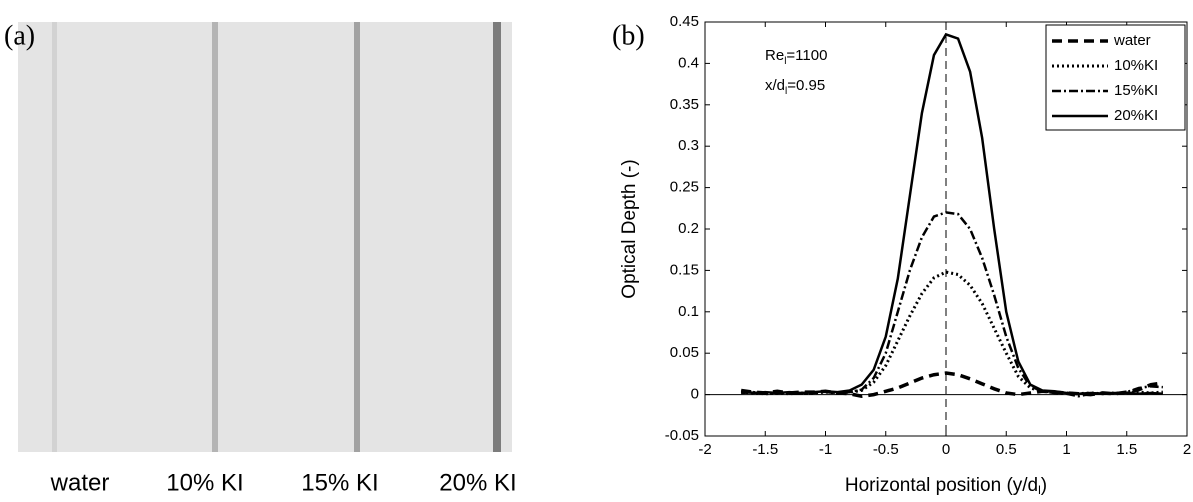 The image size is (1193, 502). Describe the element at coordinates (688, 228) in the screenshot. I see `y-tick-label: 0.2` at that location.